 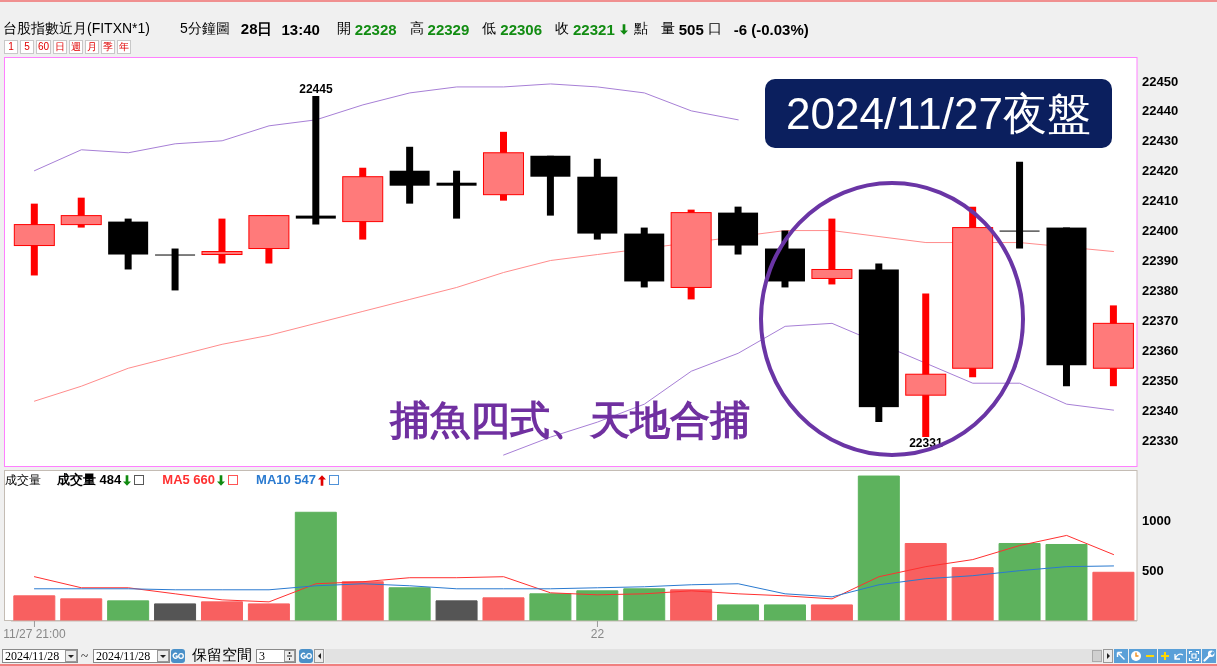 I want to click on text: 收, so click(x=562, y=29).